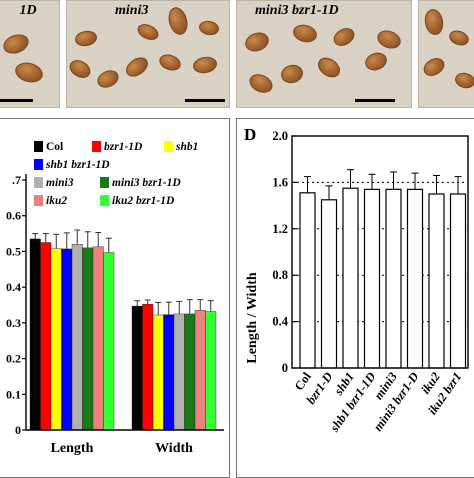  I want to click on y-tick-label: 0.6, so click(13, 216).